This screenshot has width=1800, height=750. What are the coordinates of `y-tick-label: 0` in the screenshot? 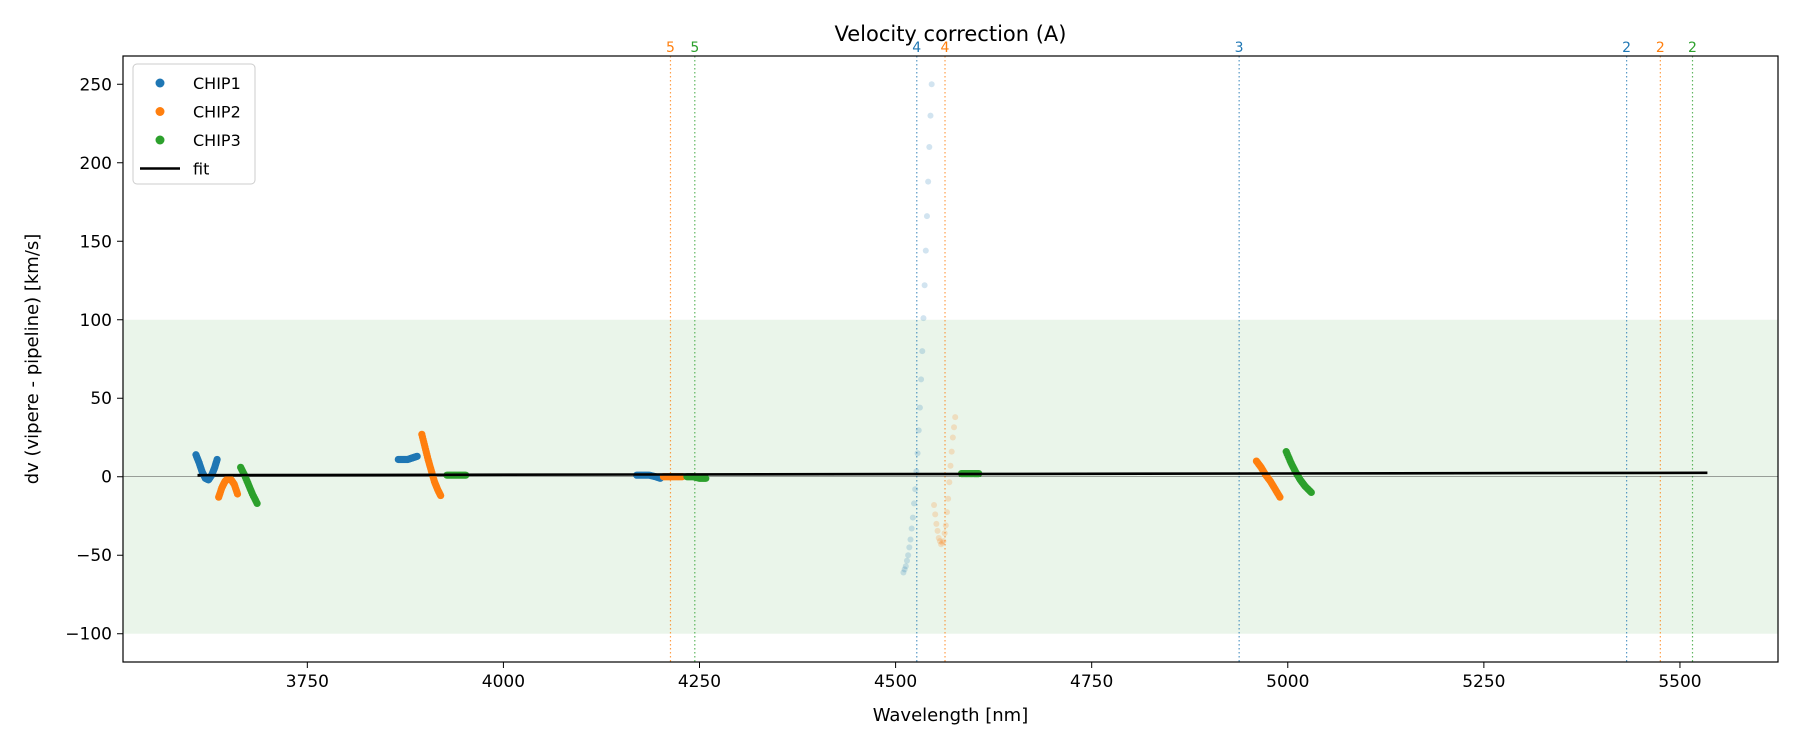 It's located at (106, 478).